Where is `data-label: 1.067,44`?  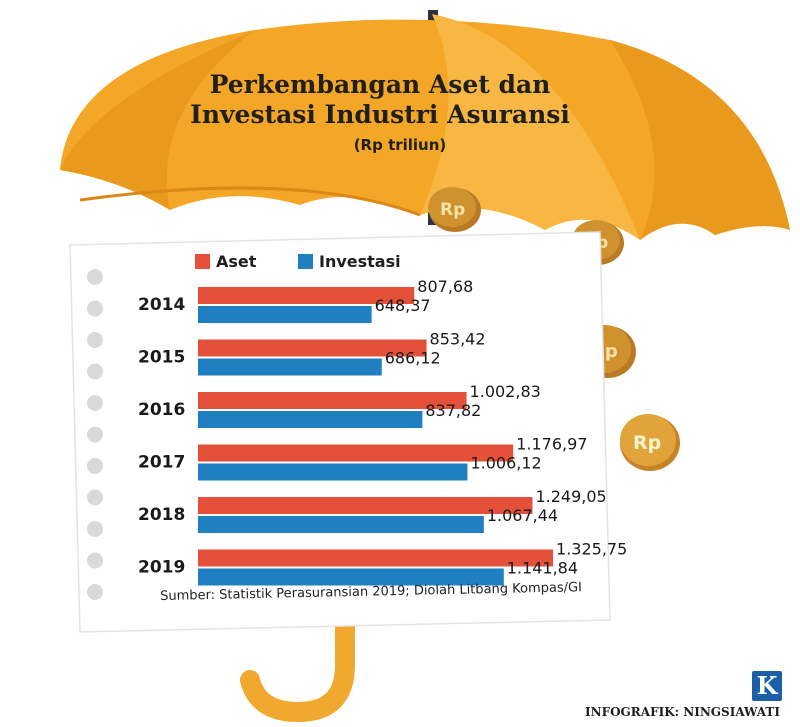 data-label: 1.067,44 is located at coordinates (522, 515).